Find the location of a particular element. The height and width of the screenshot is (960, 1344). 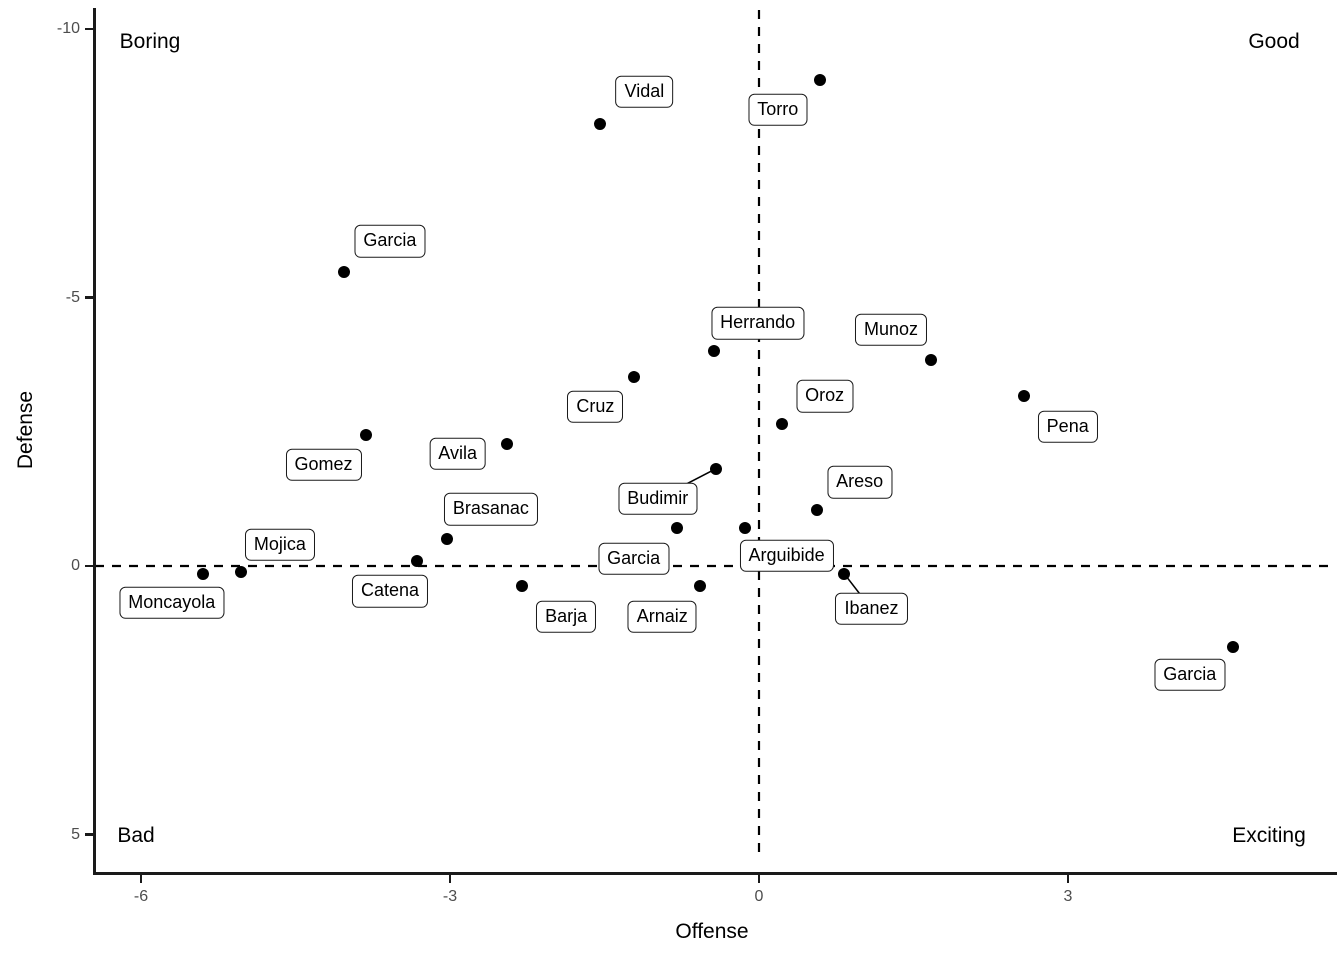

point-label-munoz: Munoz is located at coordinates (891, 329).